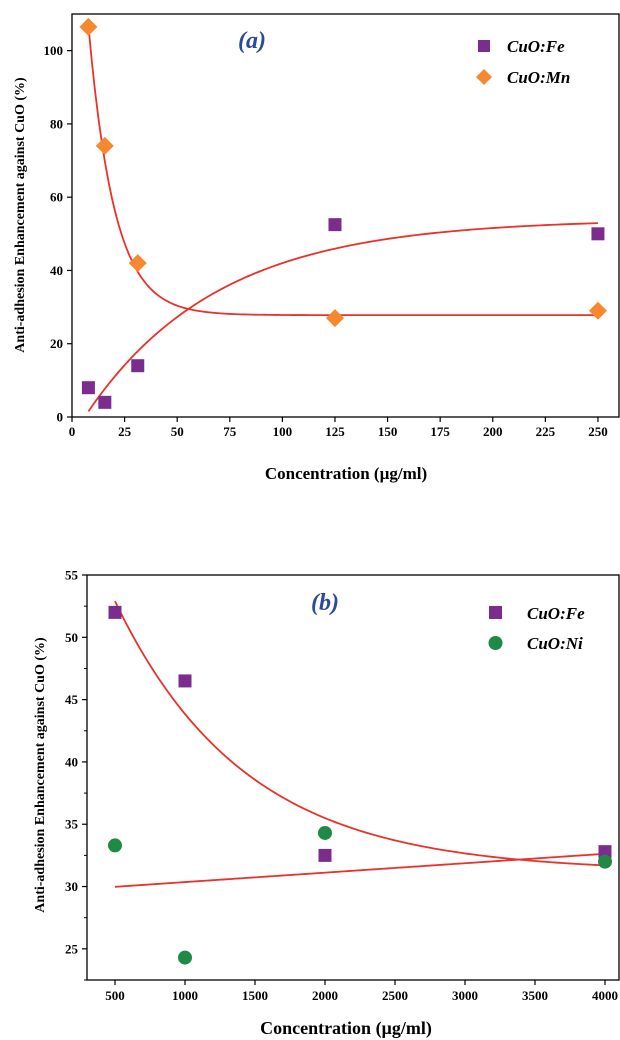  What do you see at coordinates (252, 41) in the screenshot?
I see `panel-label-a: (a)` at bounding box center [252, 41].